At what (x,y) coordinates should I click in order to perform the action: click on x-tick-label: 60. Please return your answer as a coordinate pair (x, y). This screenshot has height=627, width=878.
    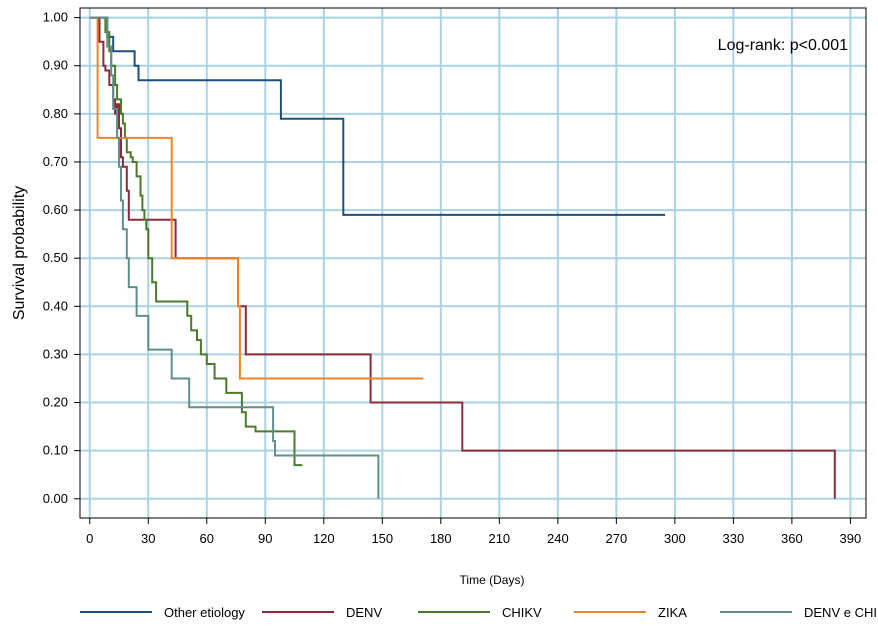
    Looking at the image, I should click on (207, 538).